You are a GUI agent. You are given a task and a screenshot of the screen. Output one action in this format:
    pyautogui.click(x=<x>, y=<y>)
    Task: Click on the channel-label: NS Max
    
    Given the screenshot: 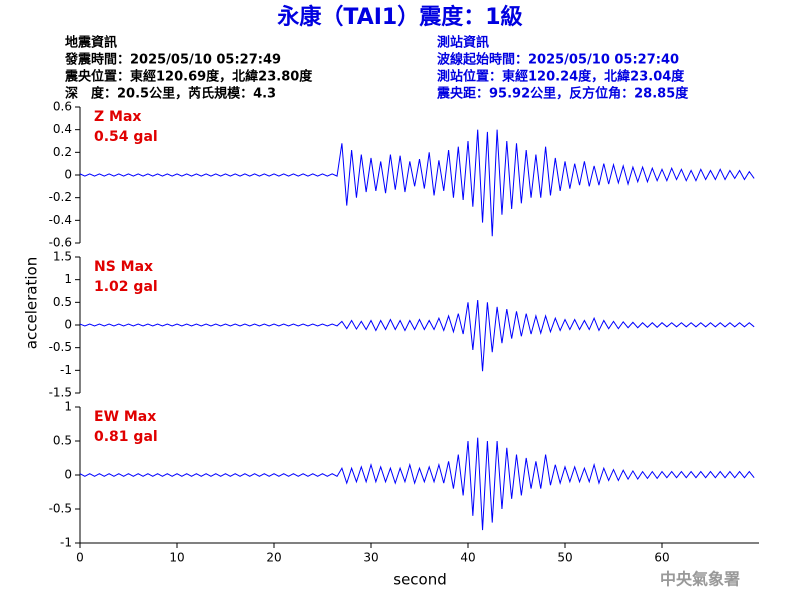 What is the action you would take?
    pyautogui.click(x=123, y=267)
    